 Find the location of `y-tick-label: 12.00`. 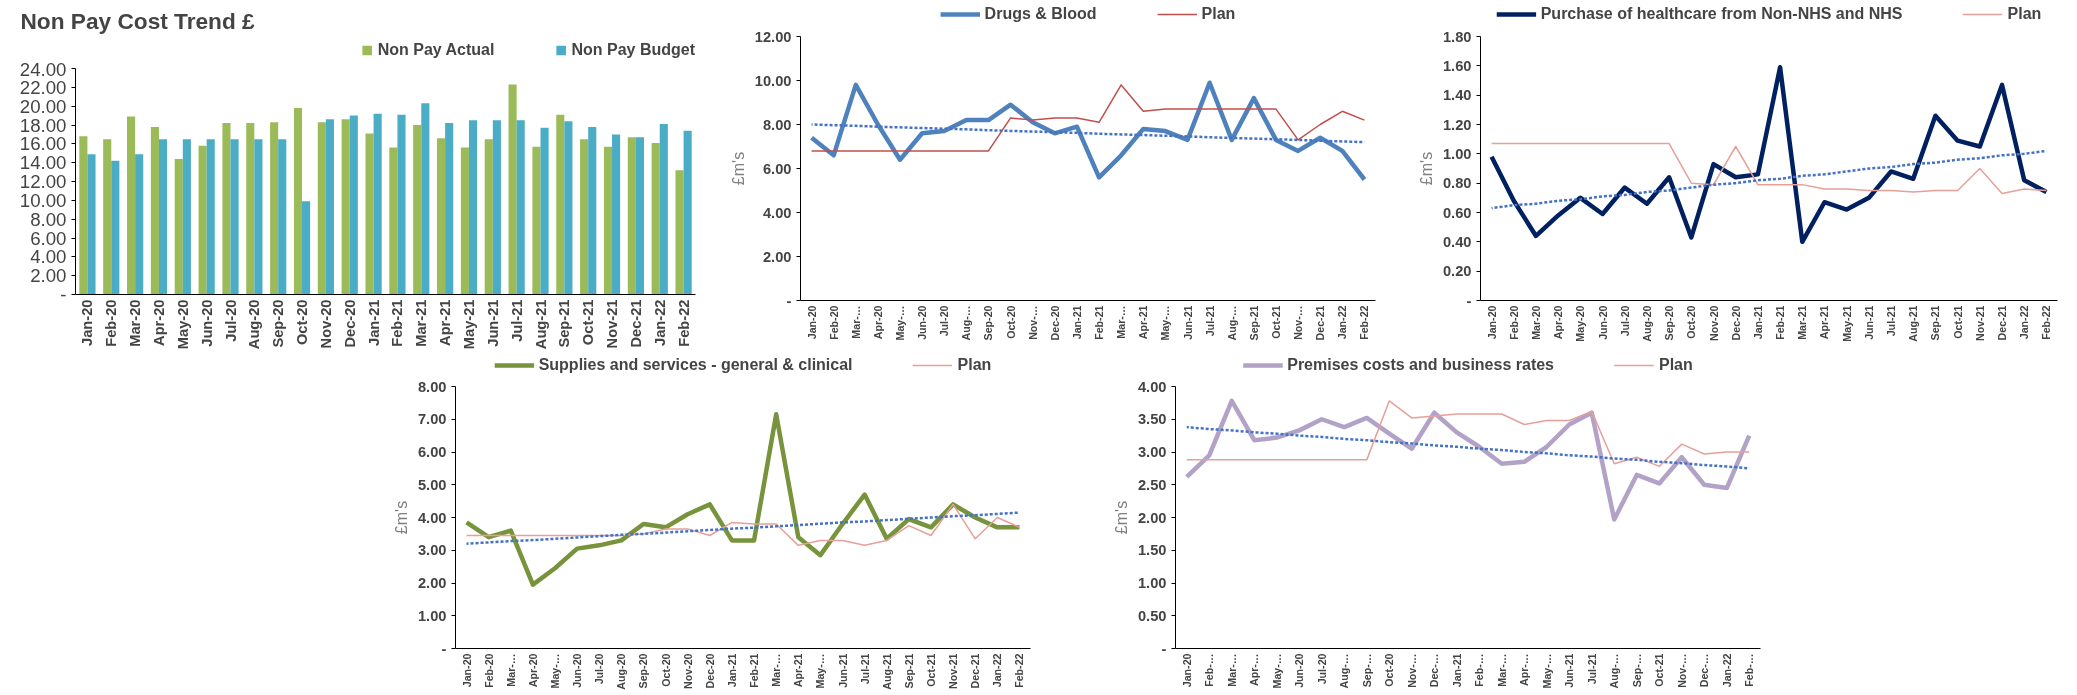

y-tick-label: 12.00 is located at coordinates (43, 181).